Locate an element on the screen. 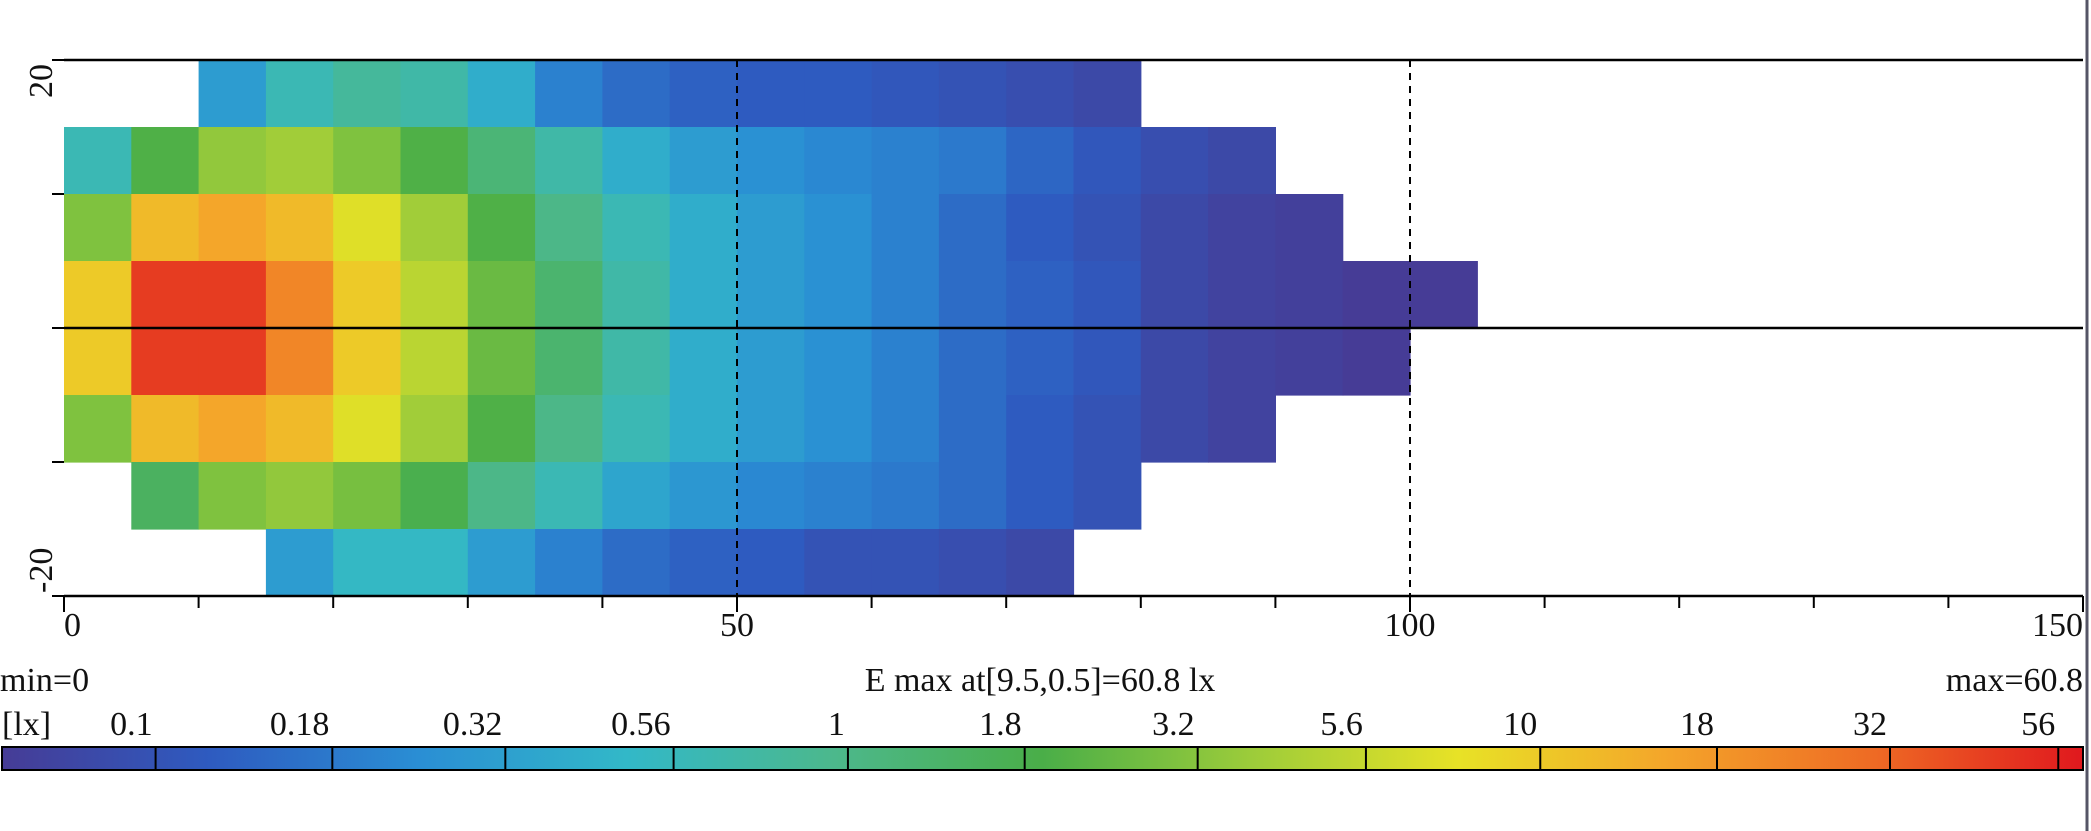 Image resolution: width=2091 pixels, height=831 pixels. min-label: min=0 is located at coordinates (44, 680).